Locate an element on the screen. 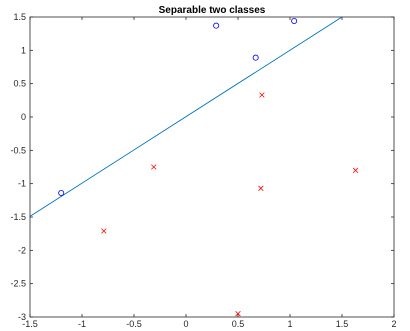  x-tick-label: -0.5 is located at coordinates (134, 324).